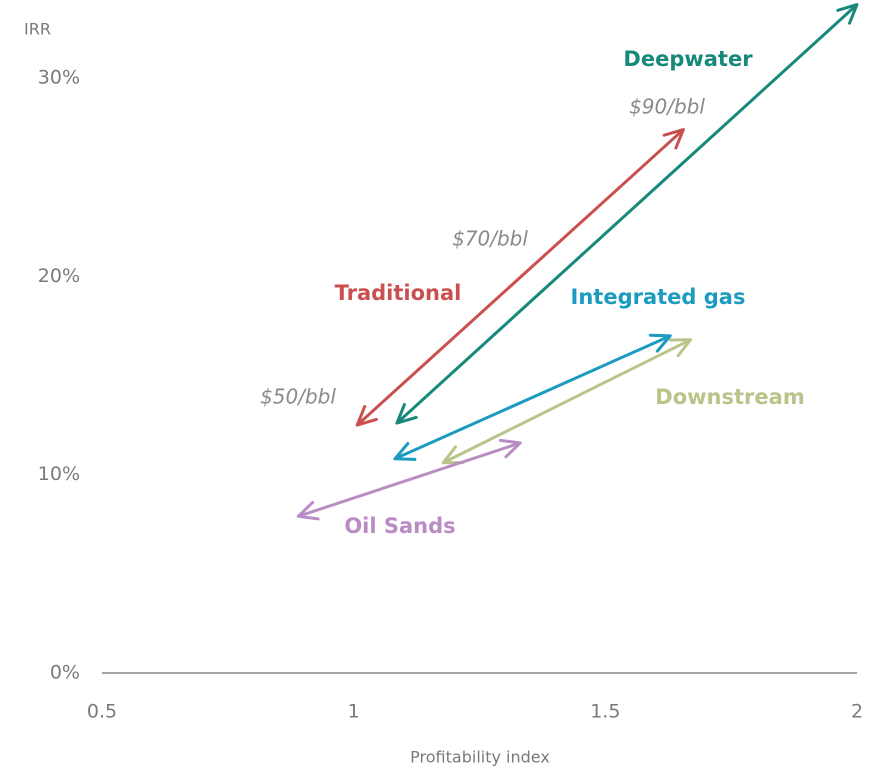 This screenshot has height=775, width=882. What do you see at coordinates (59, 78) in the screenshot?
I see `y-tick-label: 30%` at bounding box center [59, 78].